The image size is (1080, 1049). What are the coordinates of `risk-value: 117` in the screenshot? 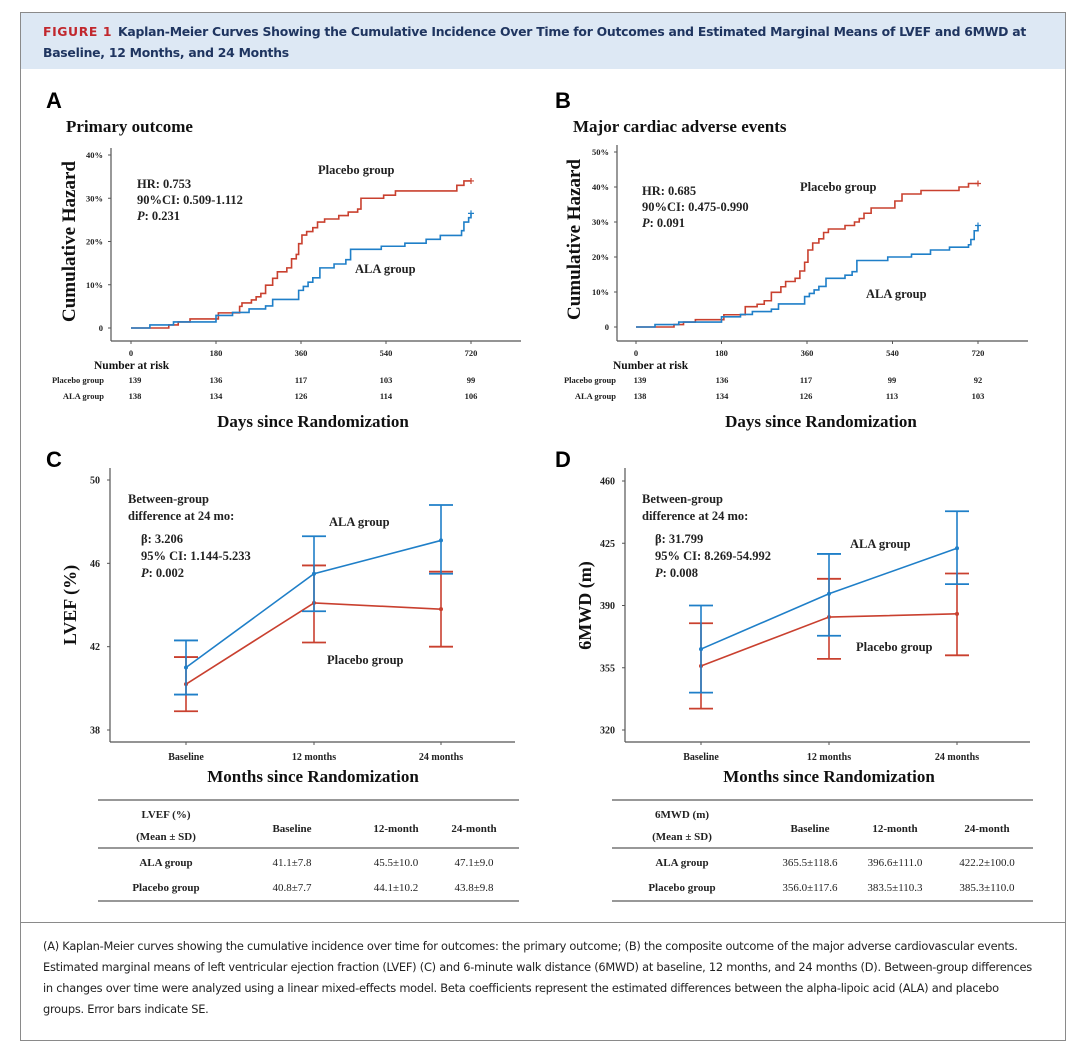 It's located at (806, 380).